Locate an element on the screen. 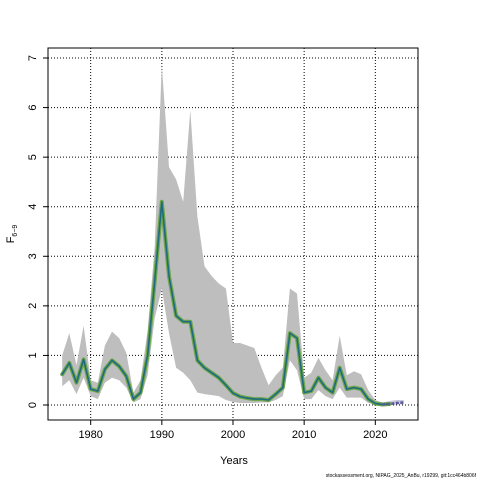  svg-text: F6−9 is located at coordinates (12, 234).